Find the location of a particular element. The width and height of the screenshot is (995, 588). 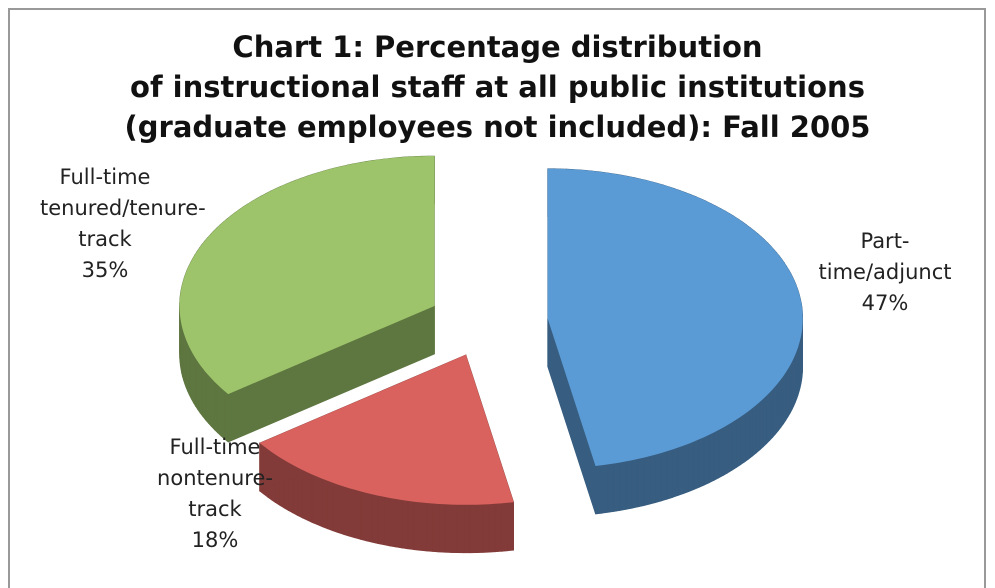

category-label: Part-time/adjunct is located at coordinates (885, 256).